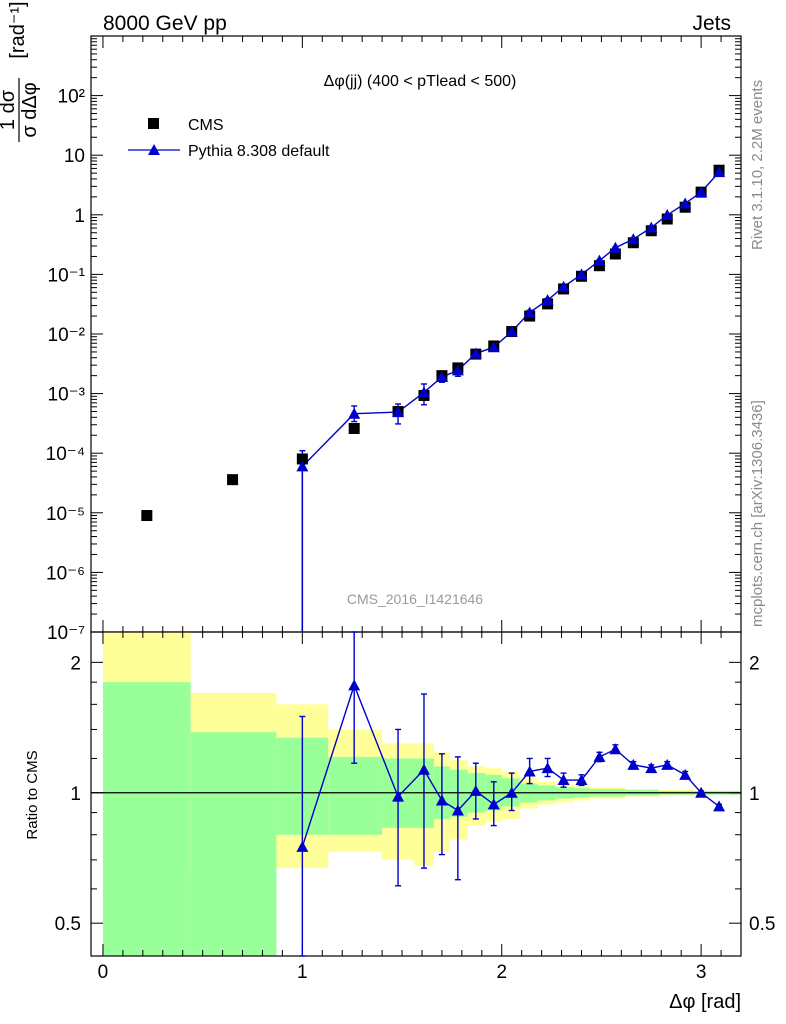  What do you see at coordinates (30, 109) in the screenshot?
I see `svg-text: σ dΔφ` at bounding box center [30, 109].